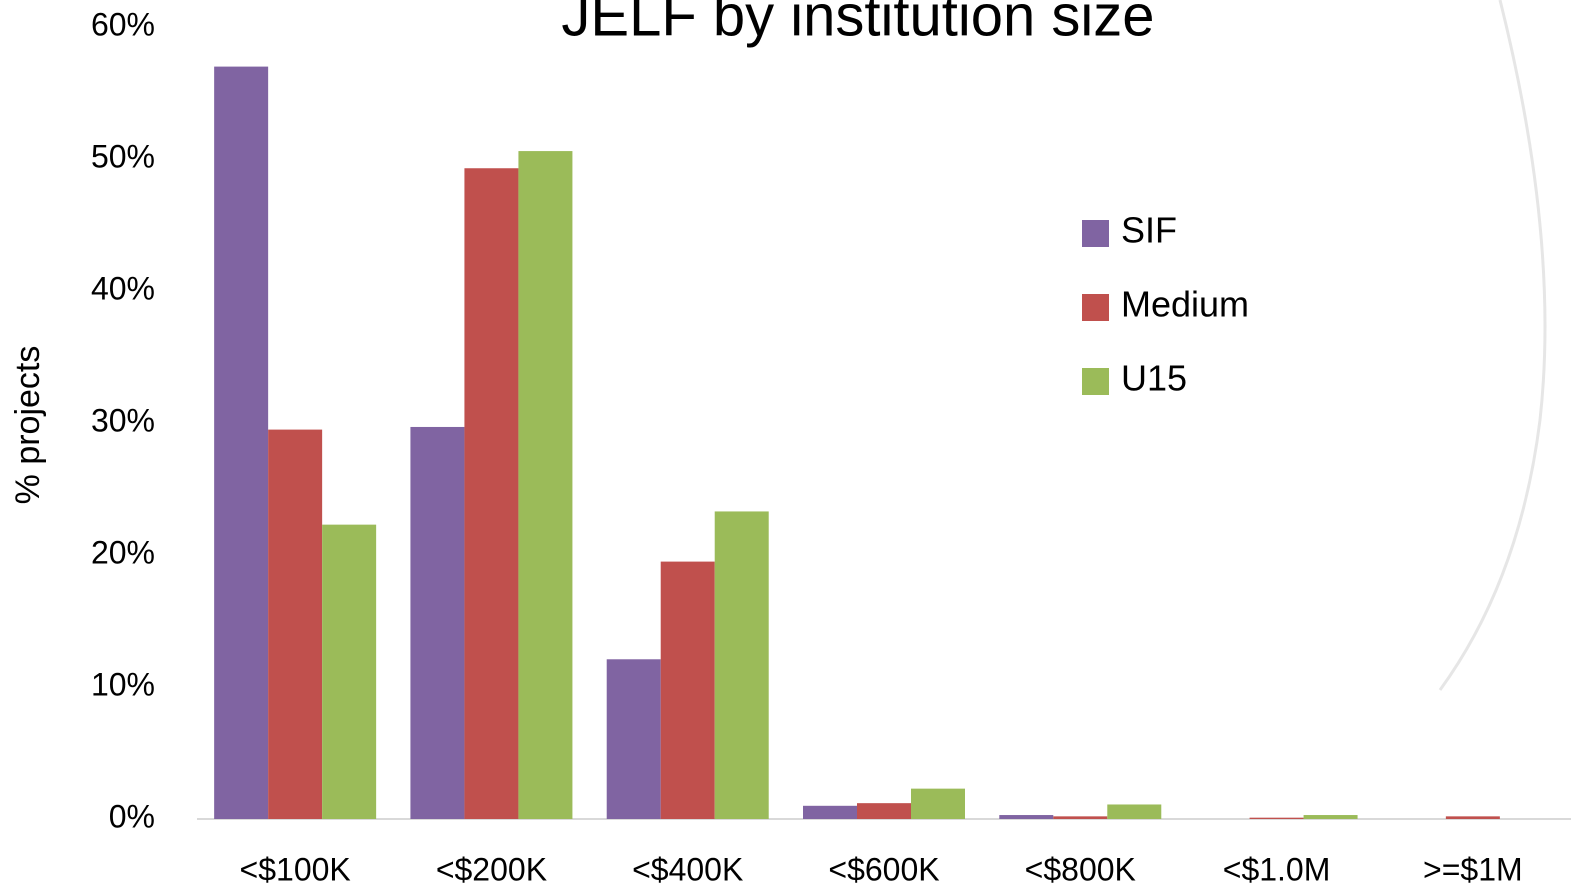 This screenshot has width=1571, height=894. Describe the element at coordinates (132, 816) in the screenshot. I see `y-tick-label: 0%` at that location.